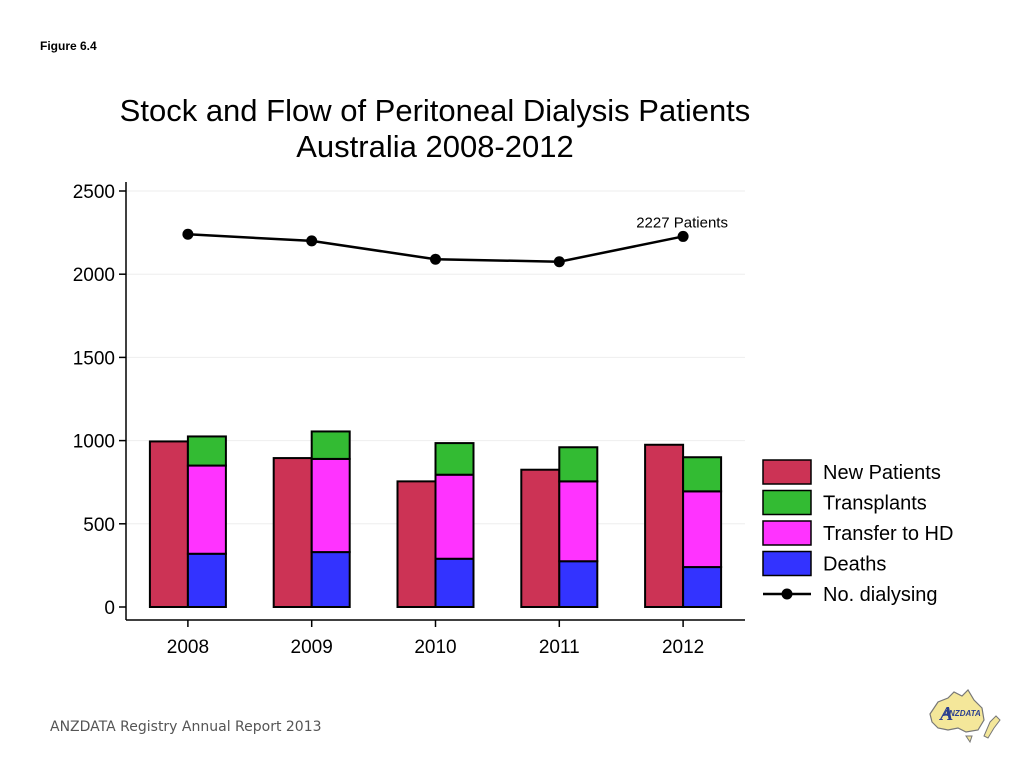 Image resolution: width=1024 pixels, height=768 pixels. I want to click on chart-title-line2: Australia 2008-2012, so click(434, 146).